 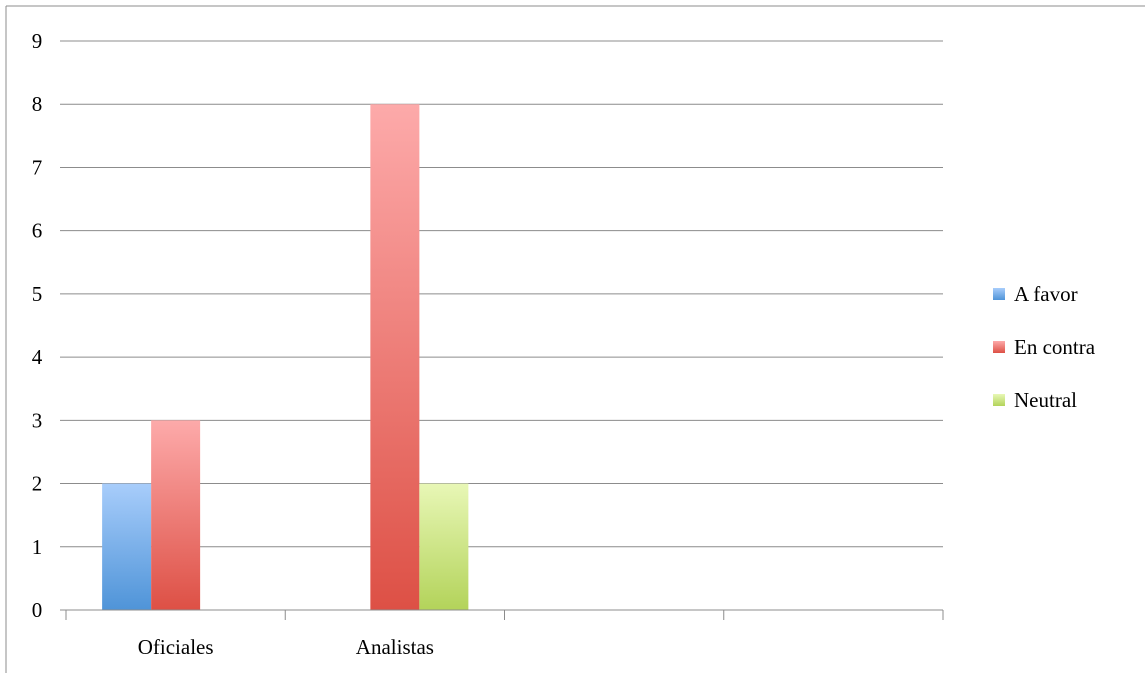 I want to click on x-tick-label-oficiales: Oficiales, so click(x=176, y=647).